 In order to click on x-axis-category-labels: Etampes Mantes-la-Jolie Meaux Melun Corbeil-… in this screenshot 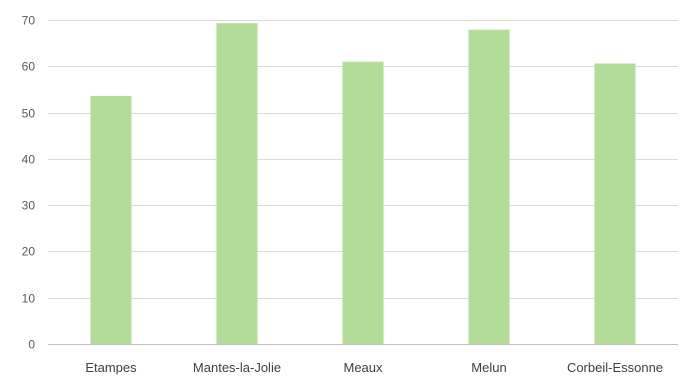, I will do `click(374, 367)`.